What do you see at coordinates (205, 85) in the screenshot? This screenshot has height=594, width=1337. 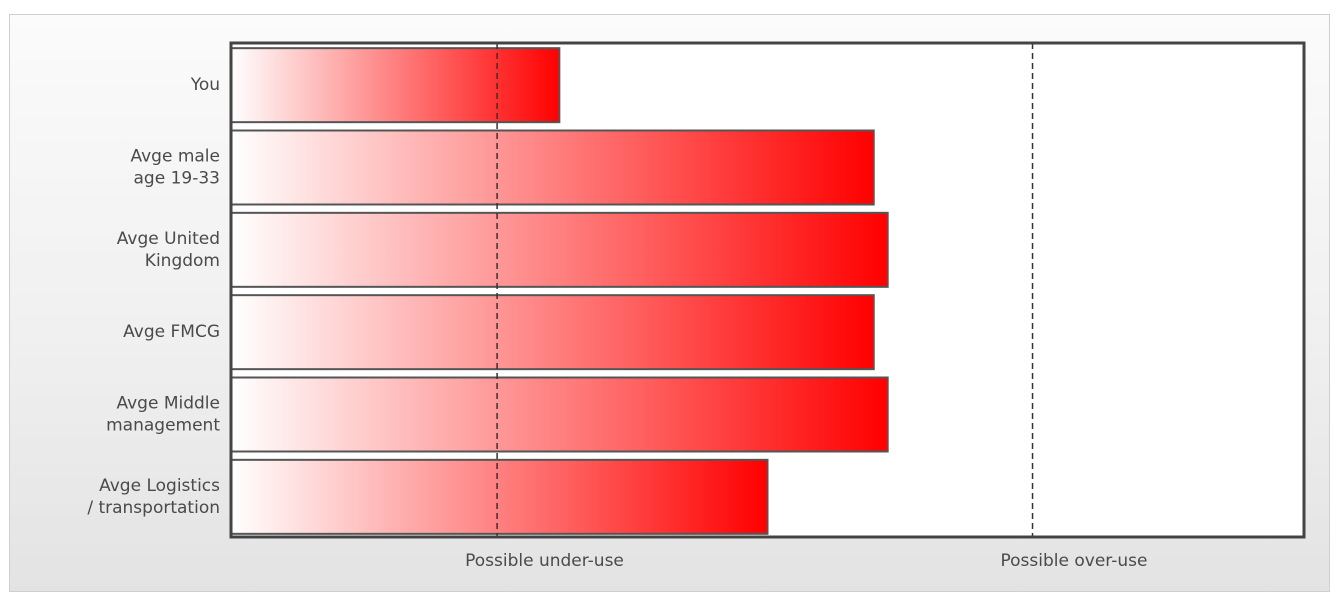 I see `category-label-0: You` at bounding box center [205, 85].